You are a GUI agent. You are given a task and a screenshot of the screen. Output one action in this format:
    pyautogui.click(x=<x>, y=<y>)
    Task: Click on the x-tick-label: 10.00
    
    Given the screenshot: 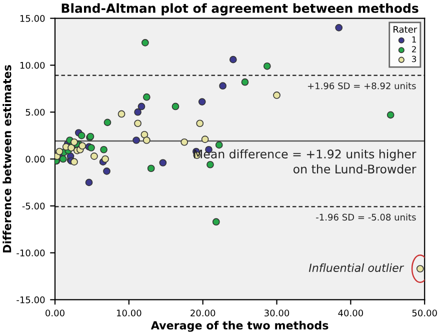 What is the action you would take?
    pyautogui.click(x=129, y=313)
    